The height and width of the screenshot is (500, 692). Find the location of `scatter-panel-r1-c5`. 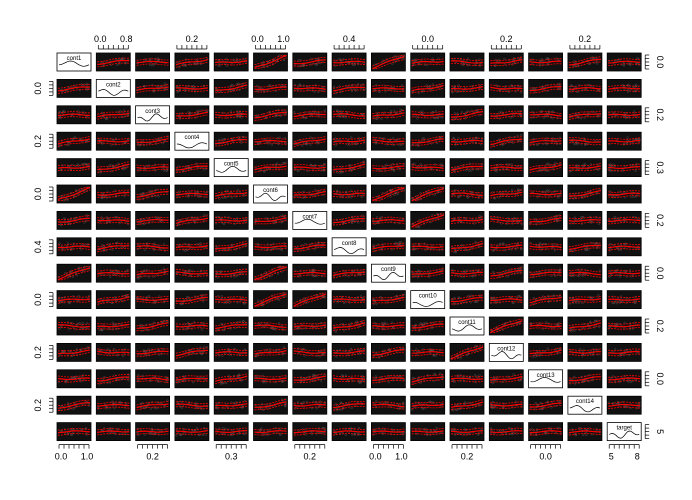

scatter-panel-r1-c5 is located at coordinates (270, 88).